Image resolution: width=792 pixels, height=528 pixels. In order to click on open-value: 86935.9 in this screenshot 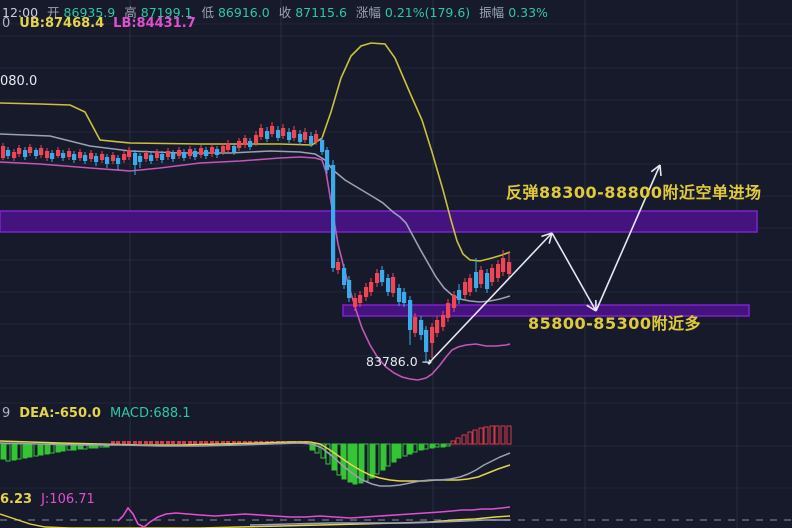, I will do `click(89, 12)`.